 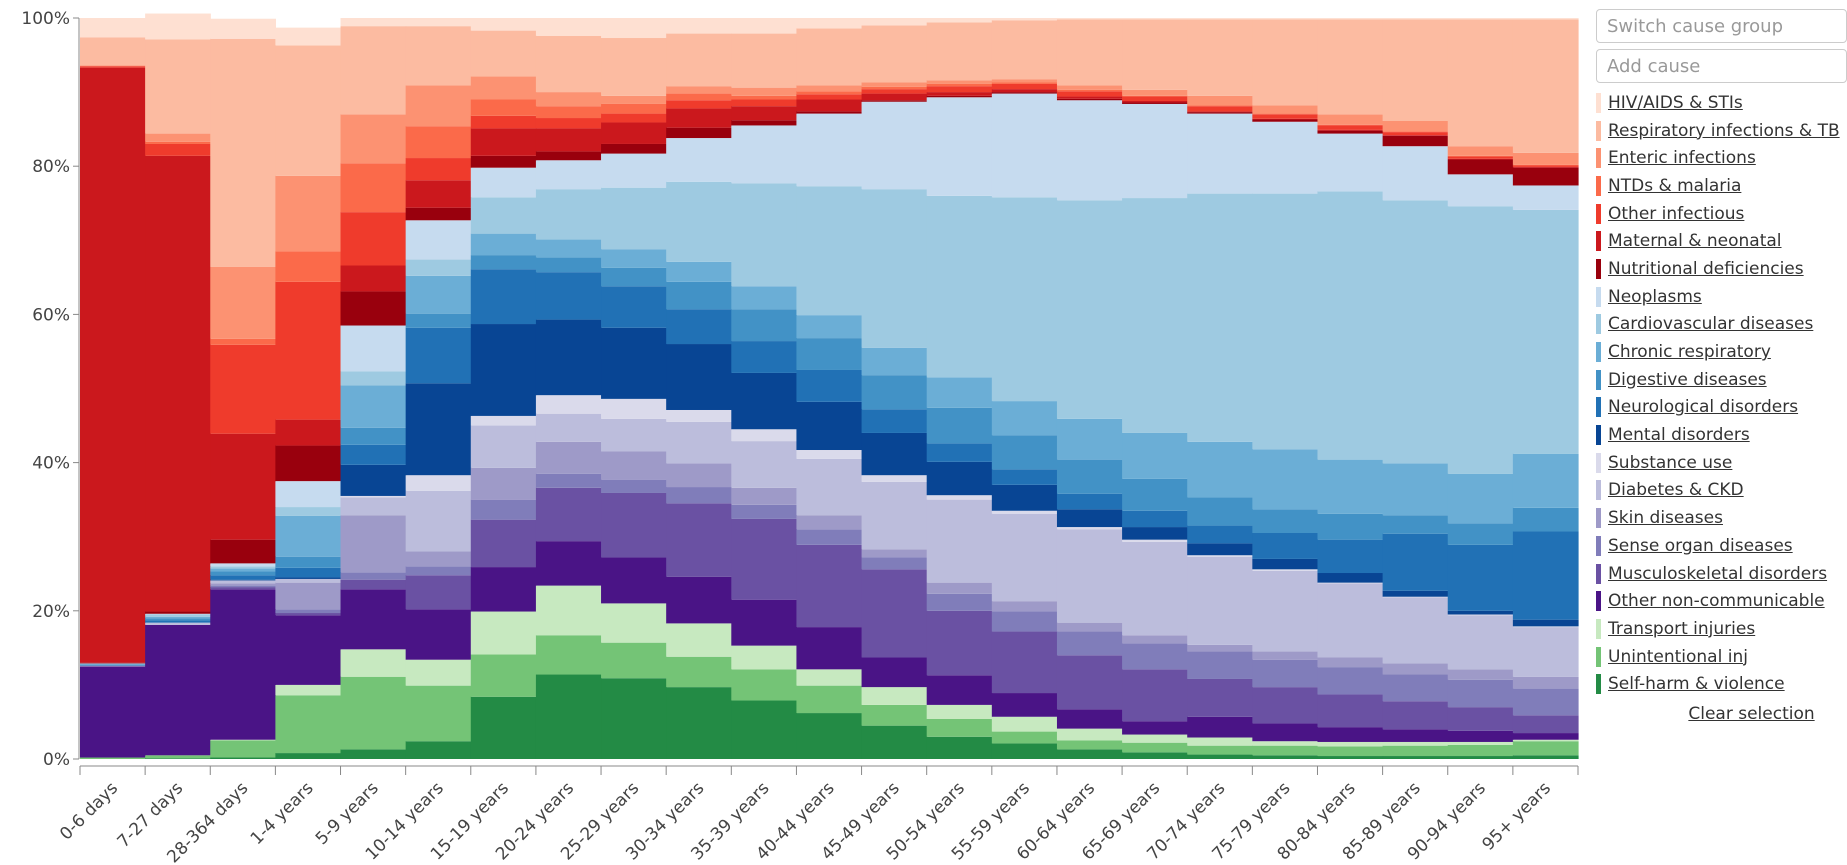 What do you see at coordinates (1517, 816) in the screenshot?
I see `x-tick-label: 95+ years` at bounding box center [1517, 816].